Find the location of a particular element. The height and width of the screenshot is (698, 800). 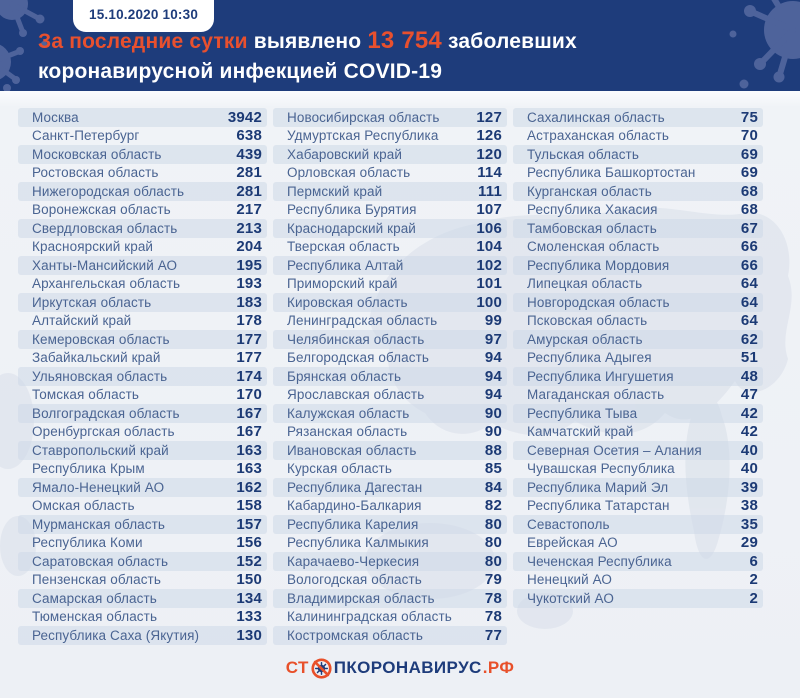

table-row: Рязанская область 90 is located at coordinates (390, 432).